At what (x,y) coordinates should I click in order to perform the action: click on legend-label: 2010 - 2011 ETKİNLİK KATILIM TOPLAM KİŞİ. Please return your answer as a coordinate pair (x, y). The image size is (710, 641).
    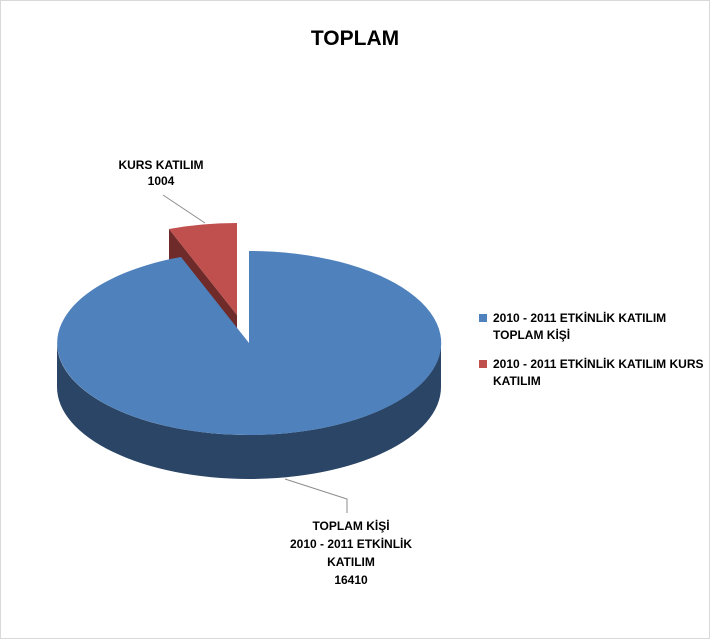
    Looking at the image, I should click on (580, 326).